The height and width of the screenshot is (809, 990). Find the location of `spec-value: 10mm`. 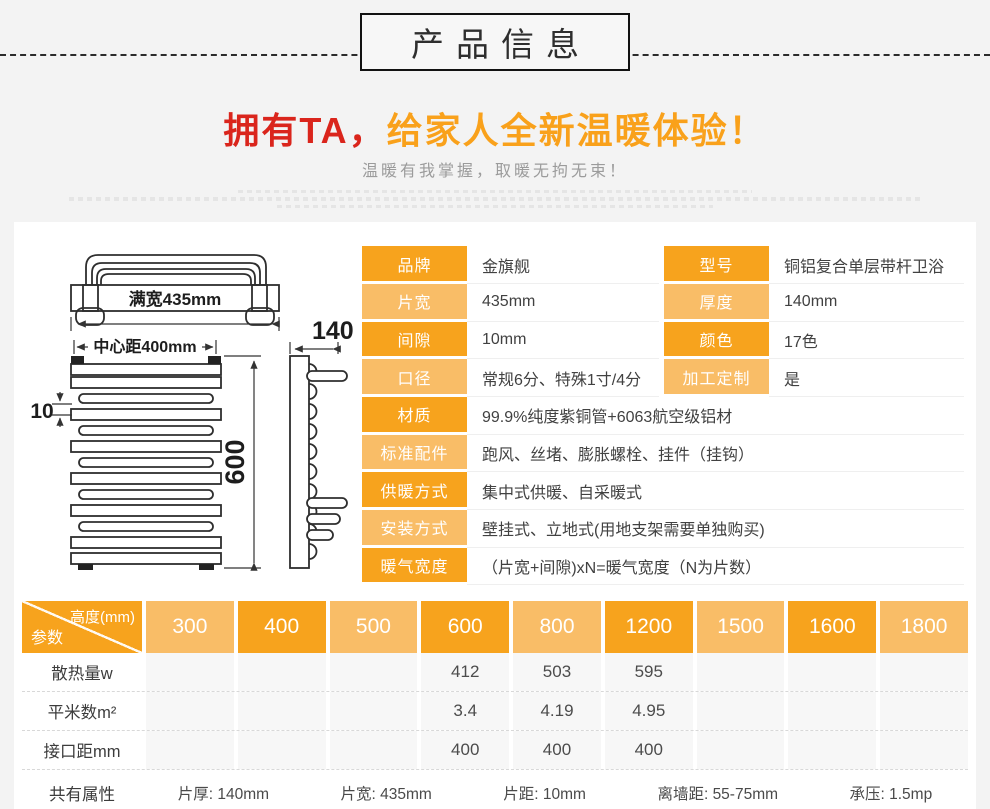

spec-value: 10mm is located at coordinates (563, 341).